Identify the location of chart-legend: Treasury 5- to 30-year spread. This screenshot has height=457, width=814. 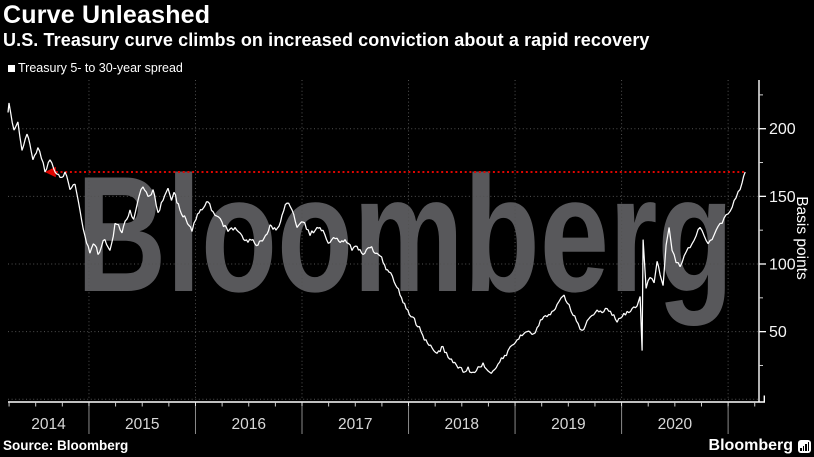
(95, 68).